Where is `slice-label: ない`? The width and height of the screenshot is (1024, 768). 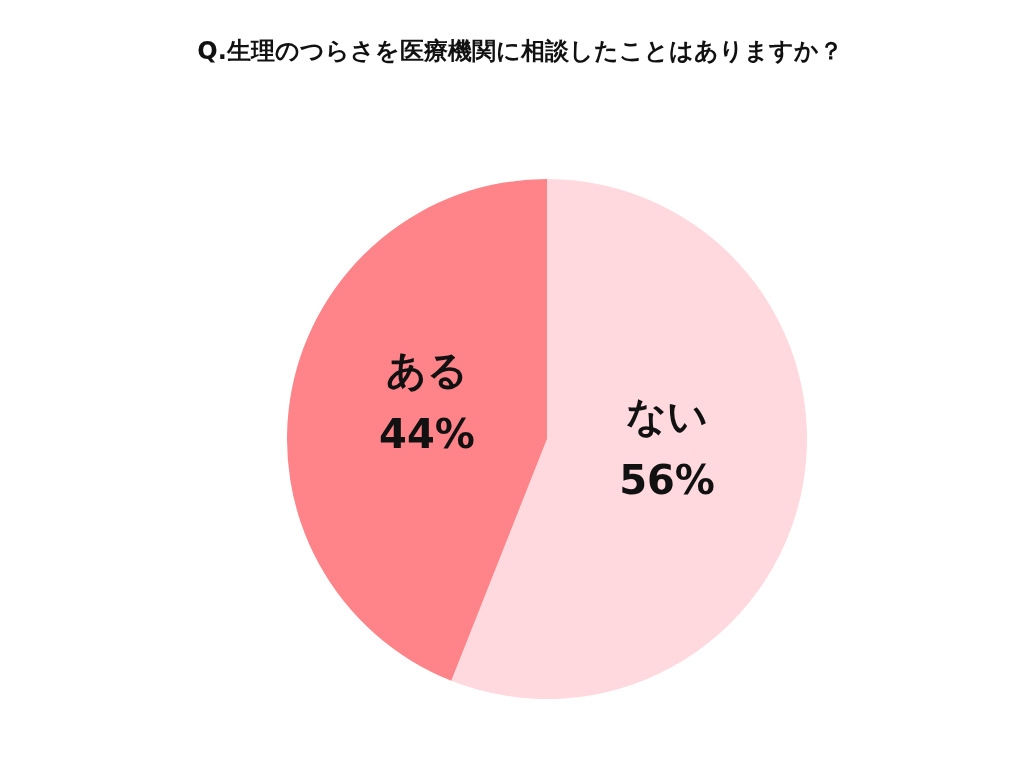 slice-label: ない is located at coordinates (667, 416).